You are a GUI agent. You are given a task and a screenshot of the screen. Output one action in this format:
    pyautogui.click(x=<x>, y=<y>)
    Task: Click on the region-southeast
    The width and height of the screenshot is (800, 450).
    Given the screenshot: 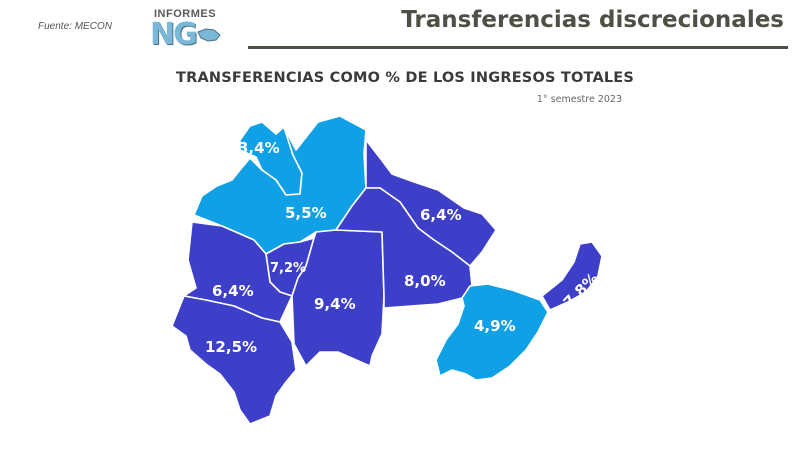 What is the action you would take?
    pyautogui.click(x=492, y=332)
    